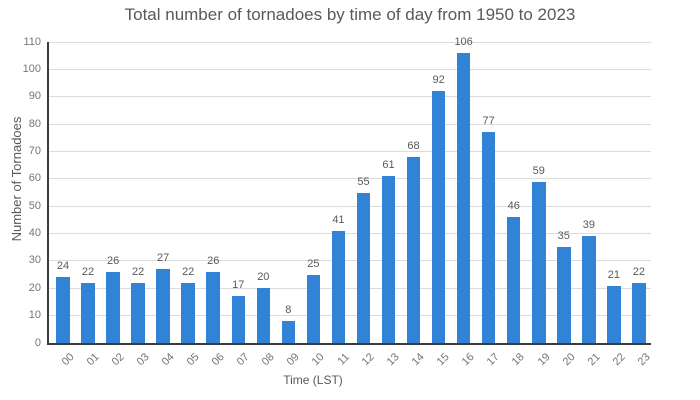  I want to click on x-tick-label: 02, so click(118, 360).